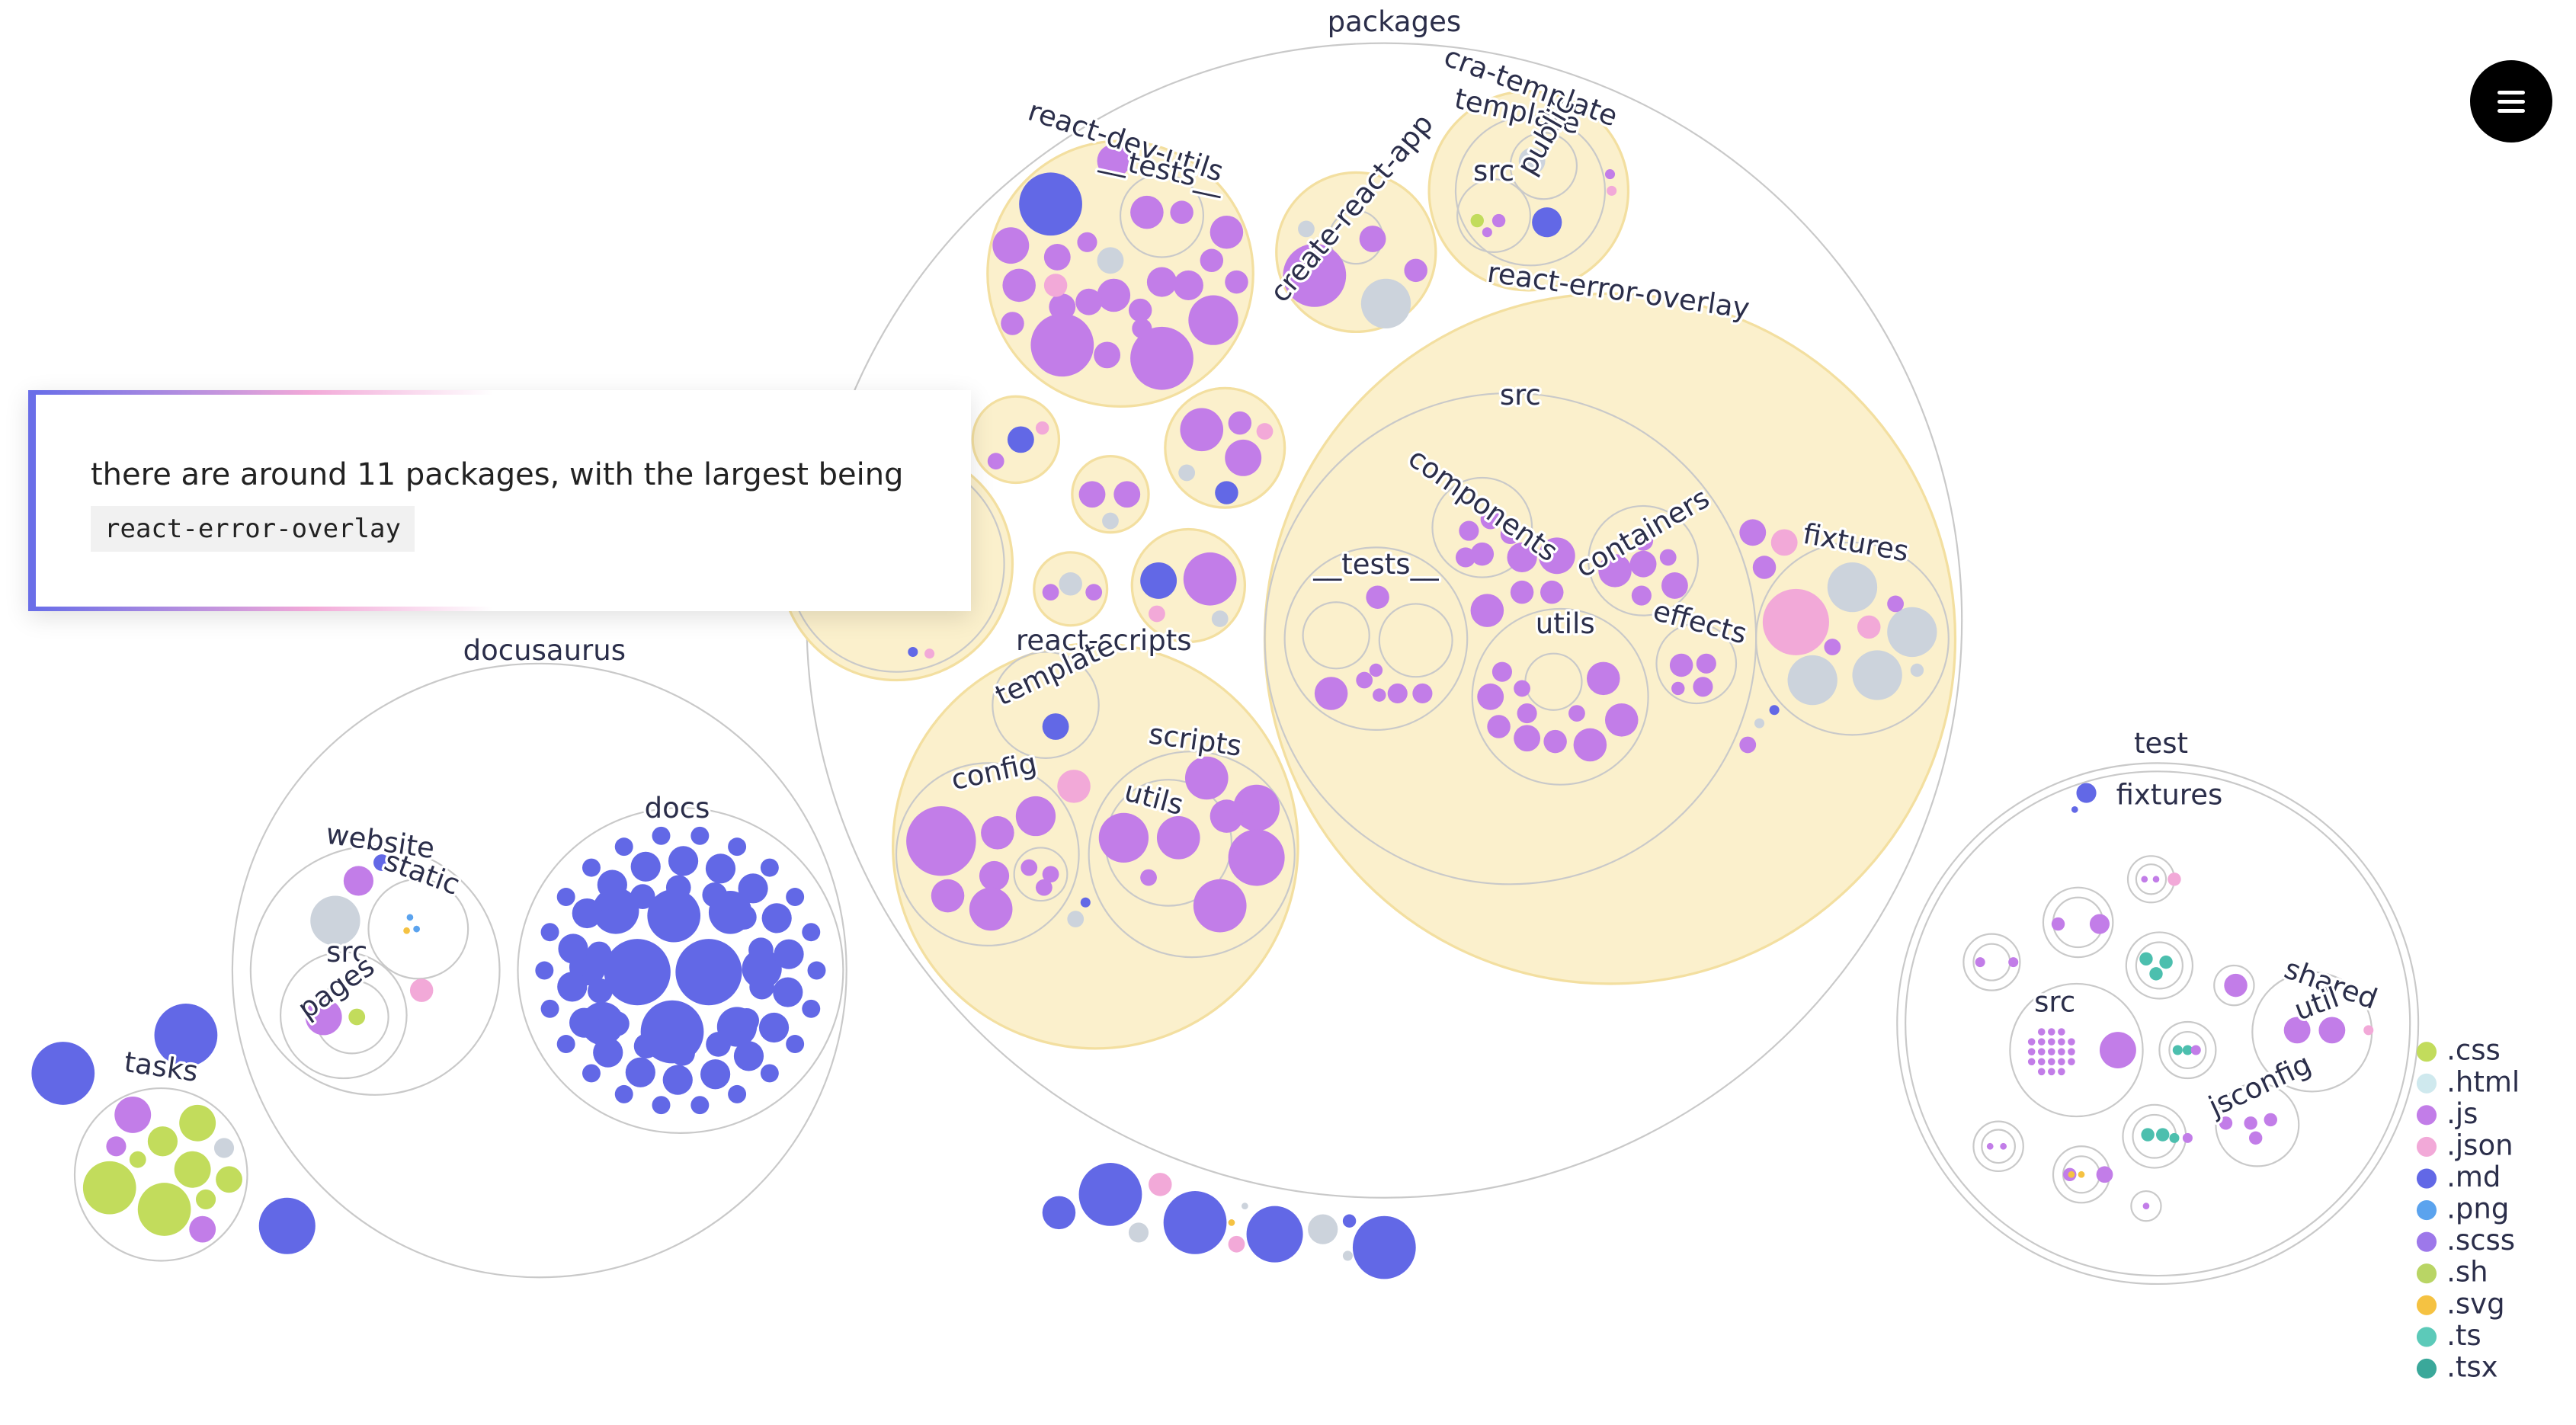  What do you see at coordinates (2475, 1304) in the screenshot?
I see `legend-label: .svg` at bounding box center [2475, 1304].